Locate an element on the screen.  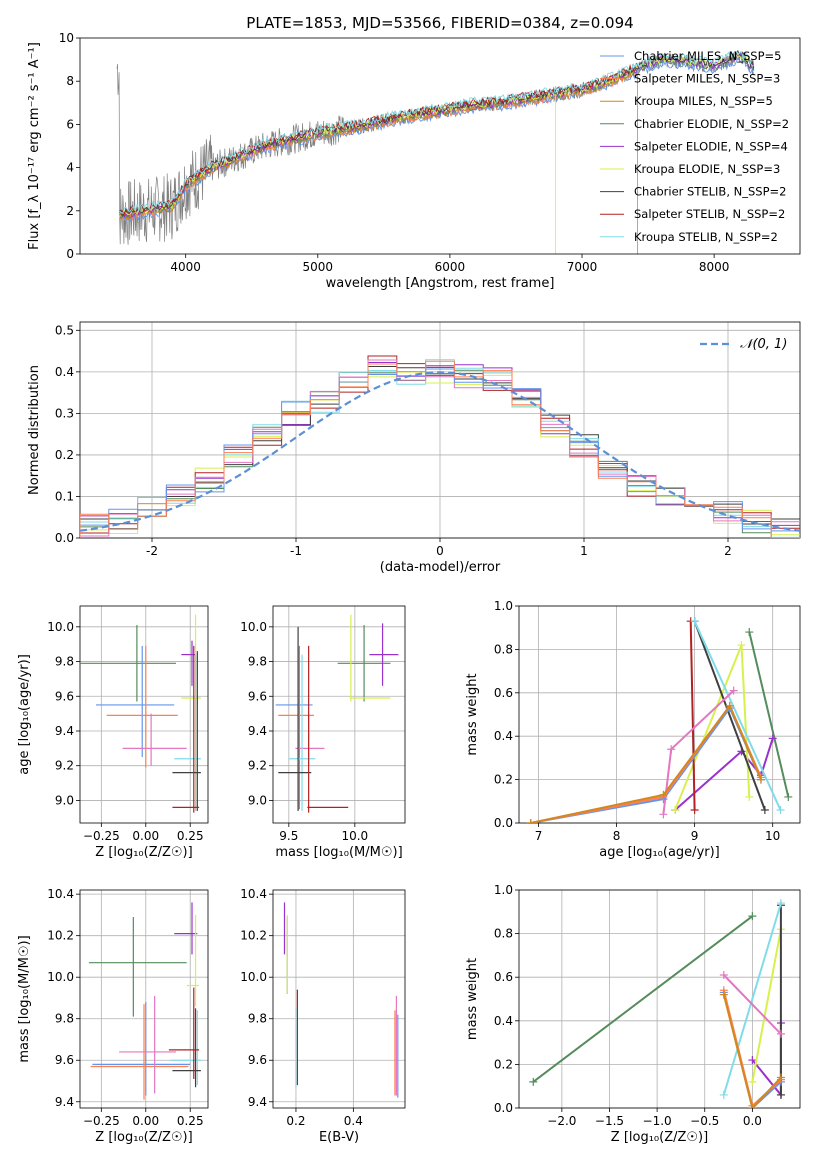
y-tick-label: 6 is located at coordinates (70, 124).